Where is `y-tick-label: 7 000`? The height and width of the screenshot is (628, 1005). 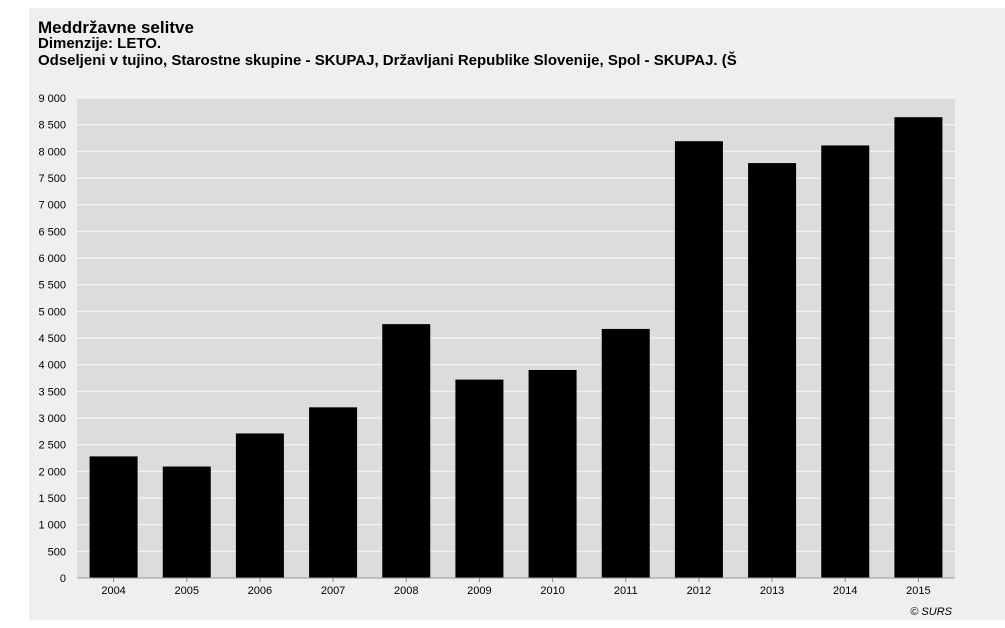
y-tick-label: 7 000 is located at coordinates (52, 206).